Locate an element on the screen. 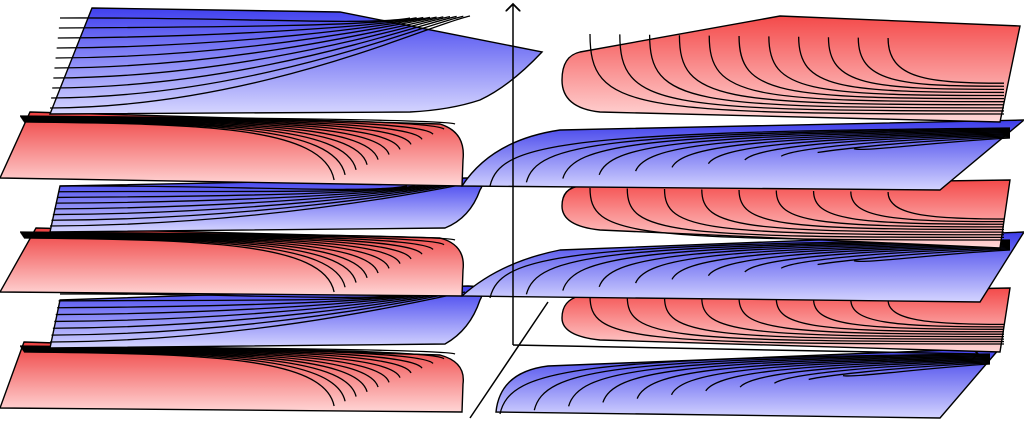  top-right-contours is located at coordinates (797, 74).